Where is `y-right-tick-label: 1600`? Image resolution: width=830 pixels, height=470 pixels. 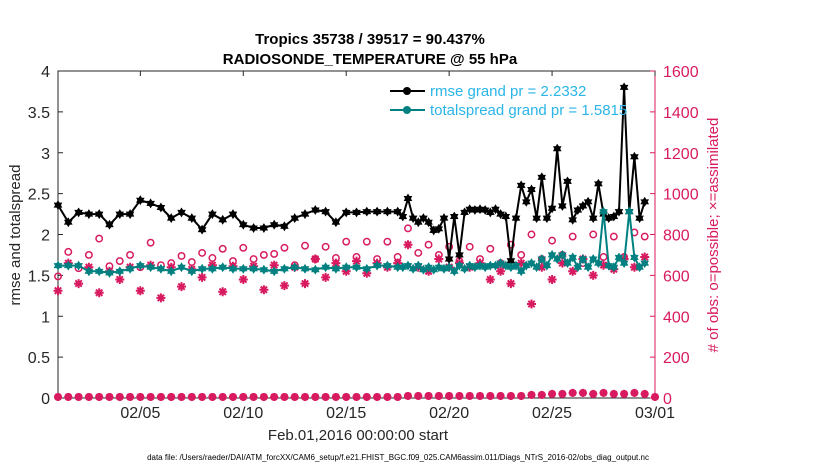 y-right-tick-label: 1600 is located at coordinates (681, 72).